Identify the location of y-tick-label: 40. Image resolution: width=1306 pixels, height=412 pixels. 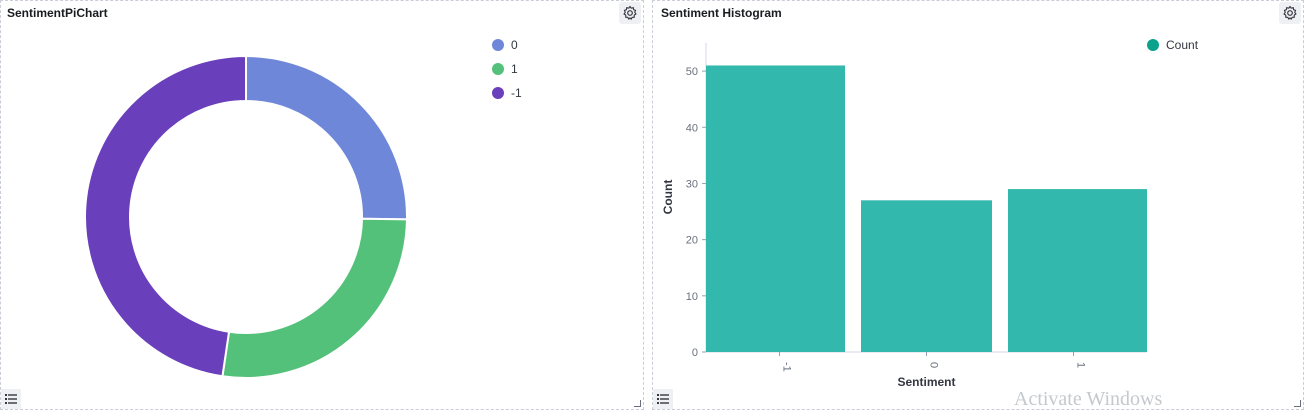
(692, 128).